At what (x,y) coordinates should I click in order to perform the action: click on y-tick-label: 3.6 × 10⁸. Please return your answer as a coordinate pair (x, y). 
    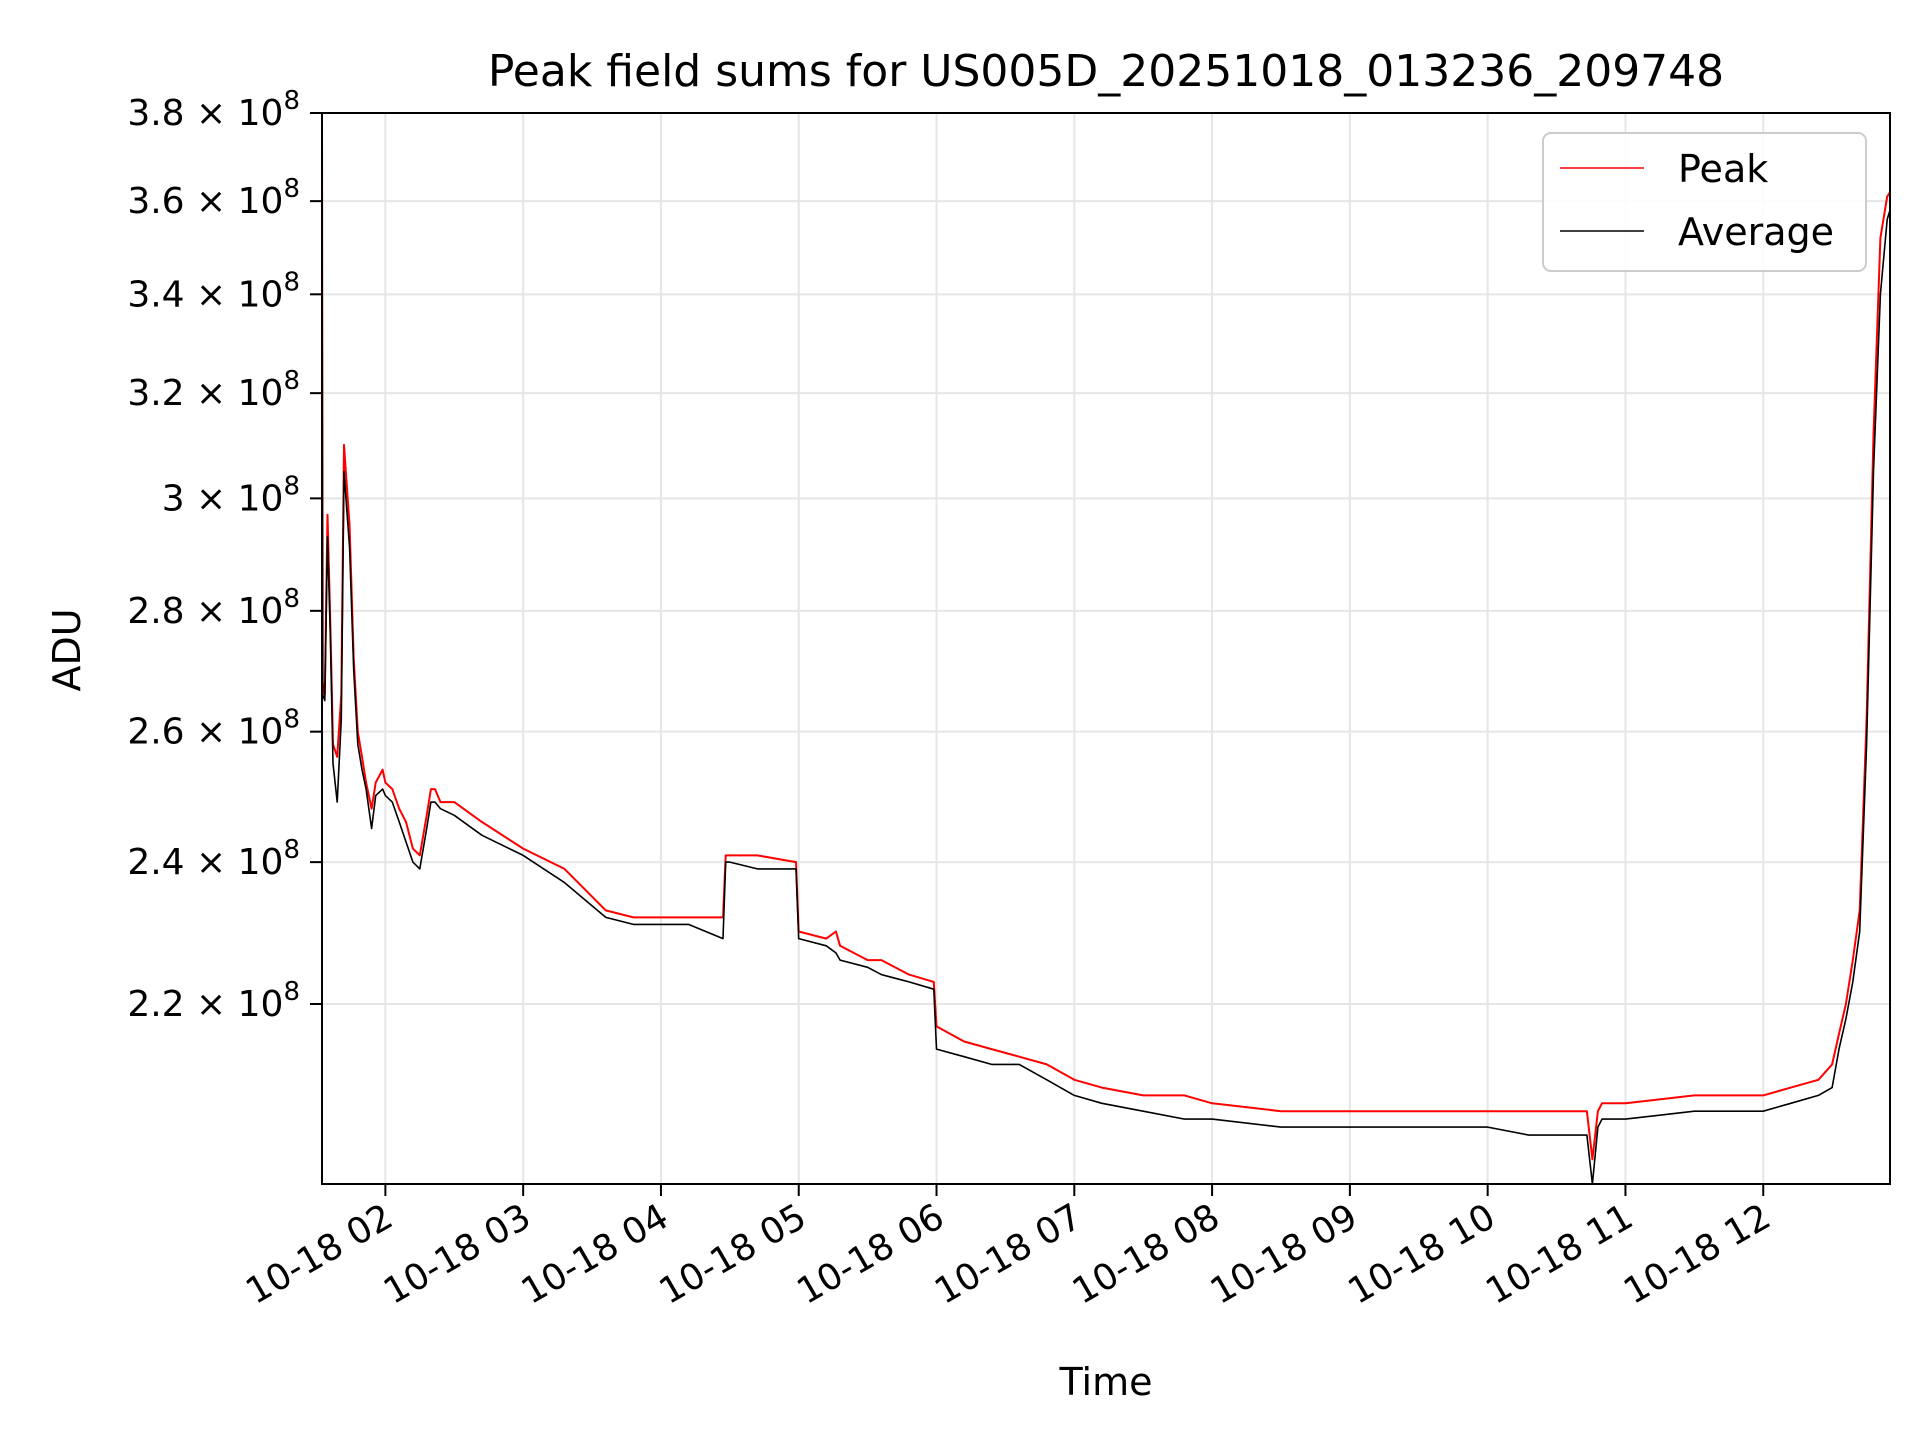
    Looking at the image, I should click on (213, 198).